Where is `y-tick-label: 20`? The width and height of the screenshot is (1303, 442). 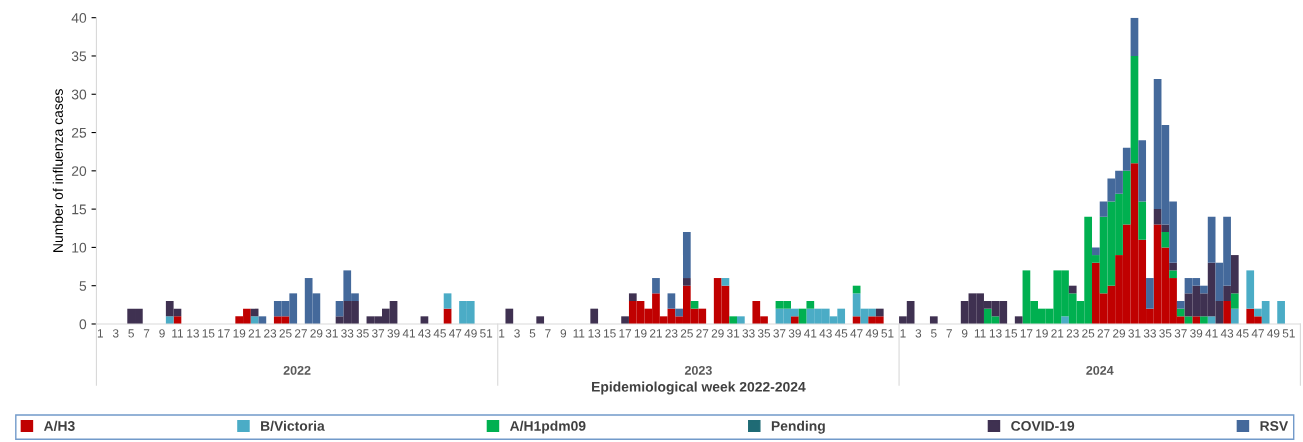
y-tick-label: 20 is located at coordinates (79, 171).